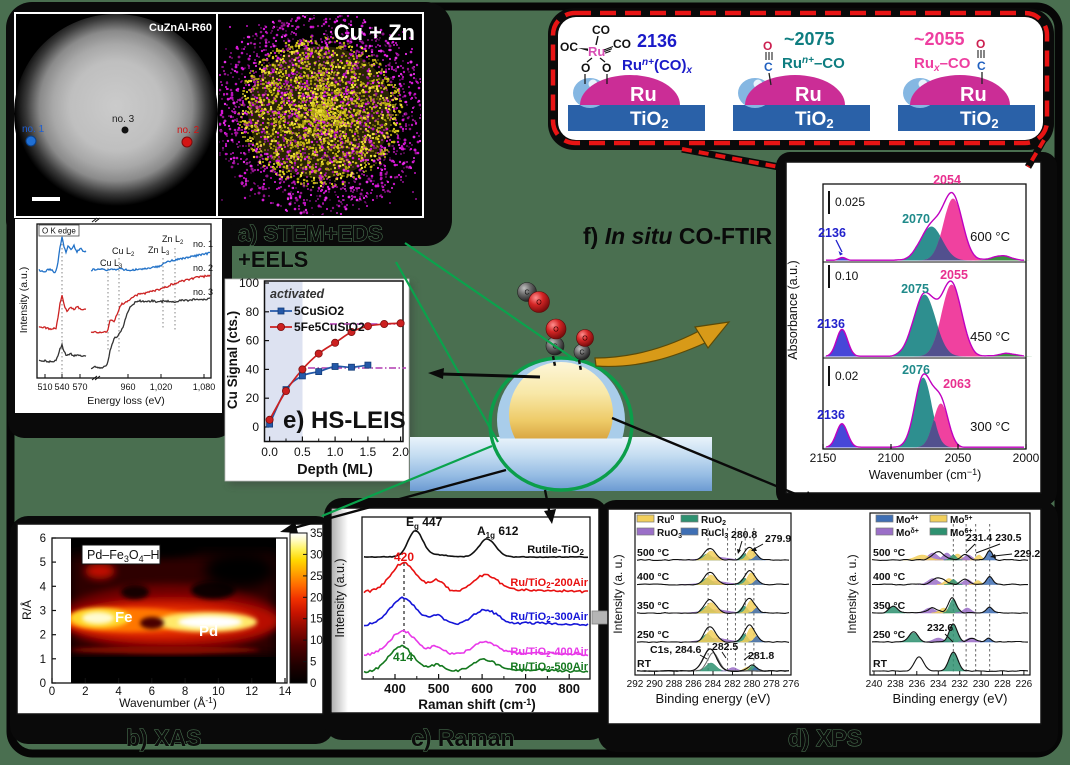 The width and height of the screenshot is (1070, 765). I want to click on svg-text: Run+(CO)x, so click(657, 66).